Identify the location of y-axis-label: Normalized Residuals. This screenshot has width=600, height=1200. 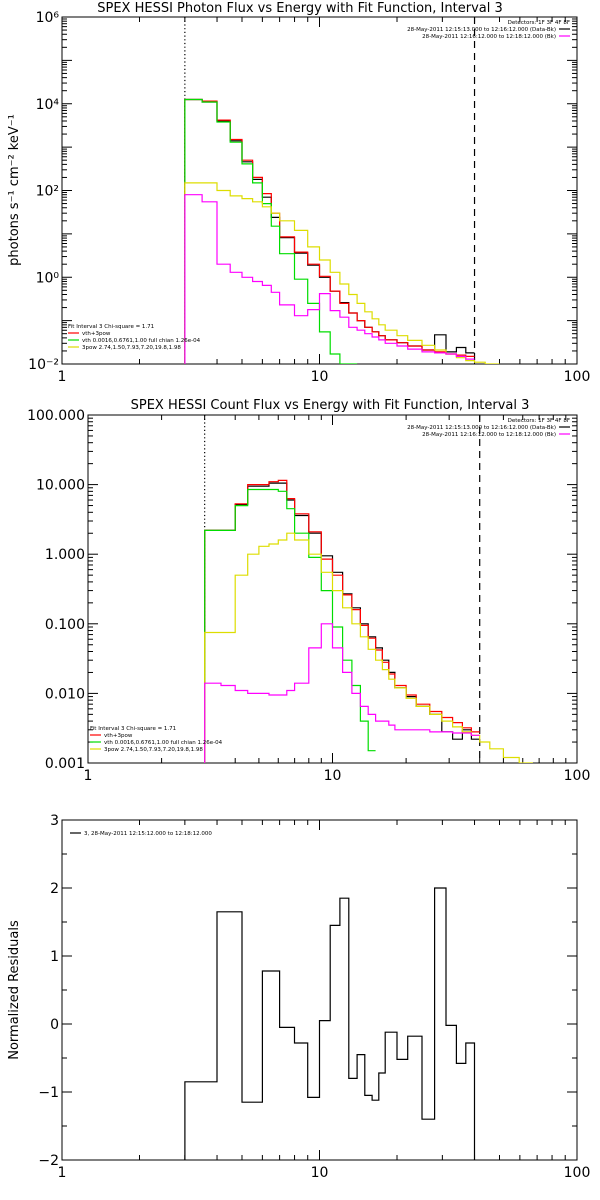
(14, 990).